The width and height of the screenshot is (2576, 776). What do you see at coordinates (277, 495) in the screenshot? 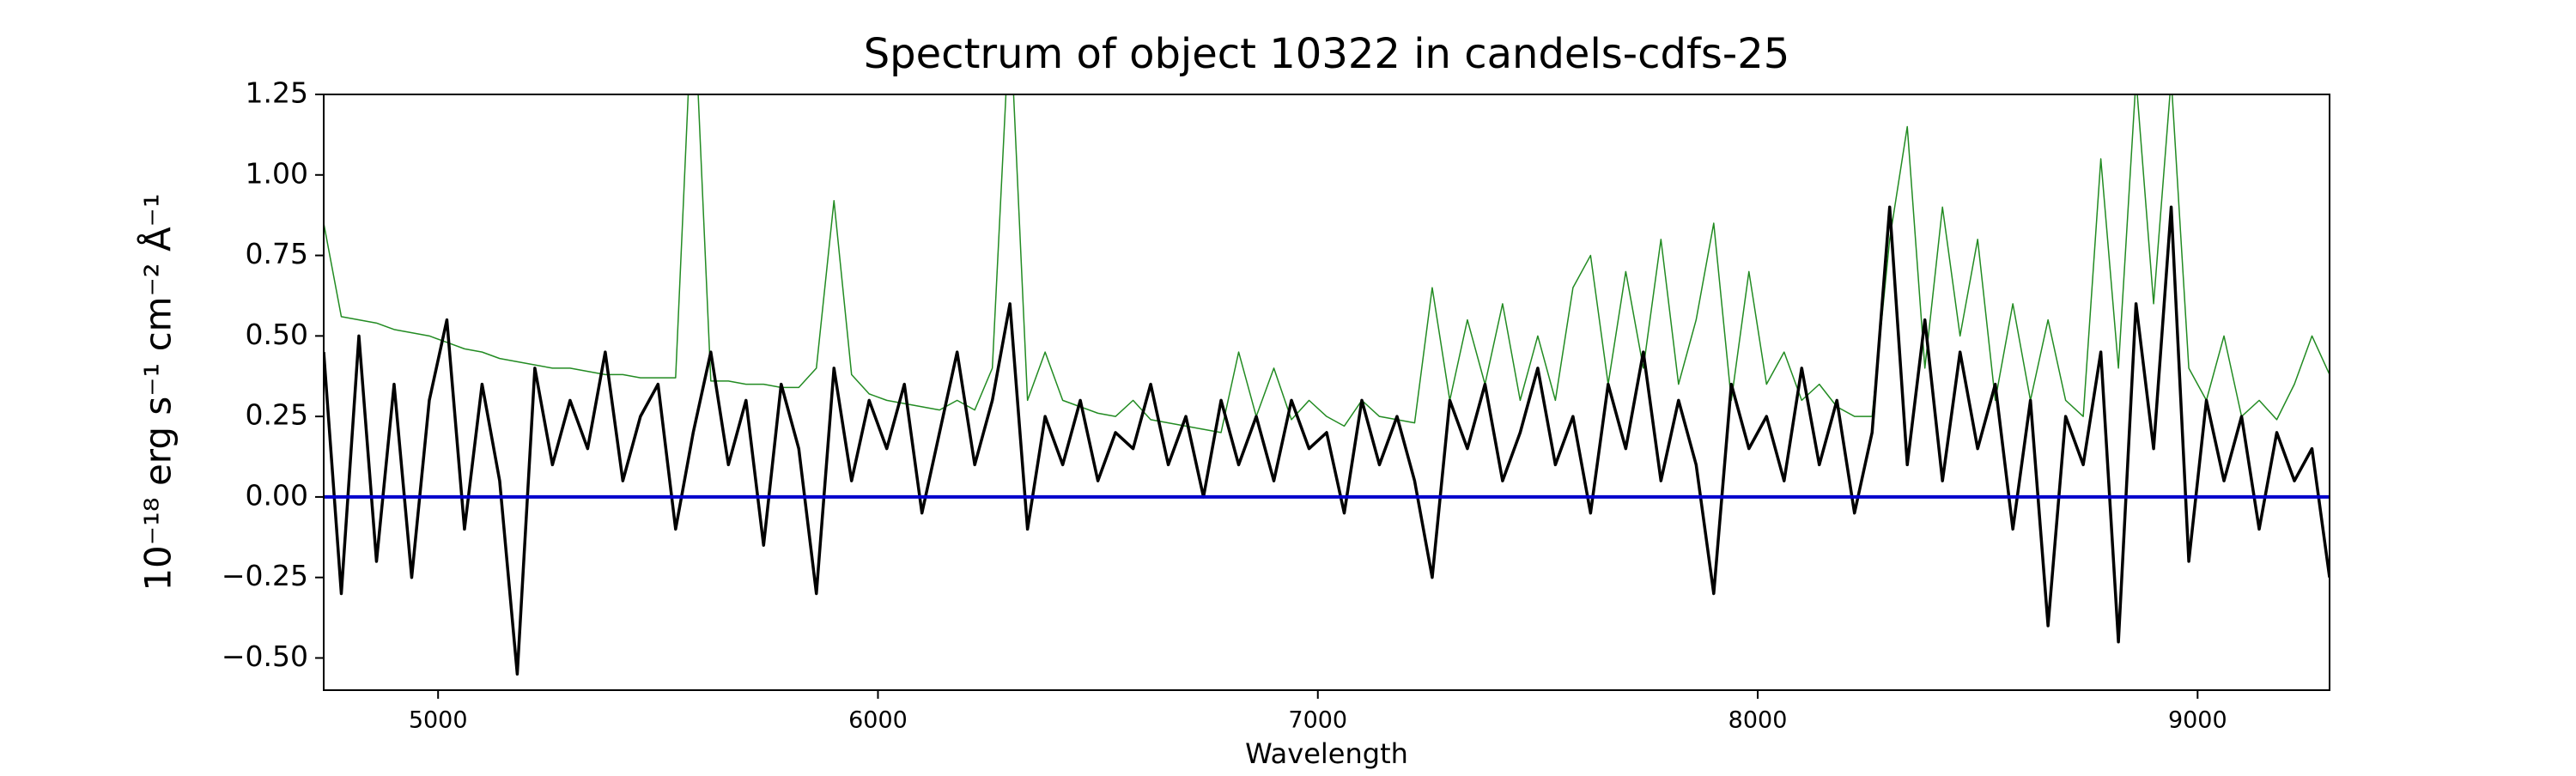
I see `y-tick-label: 0.00` at bounding box center [277, 495].